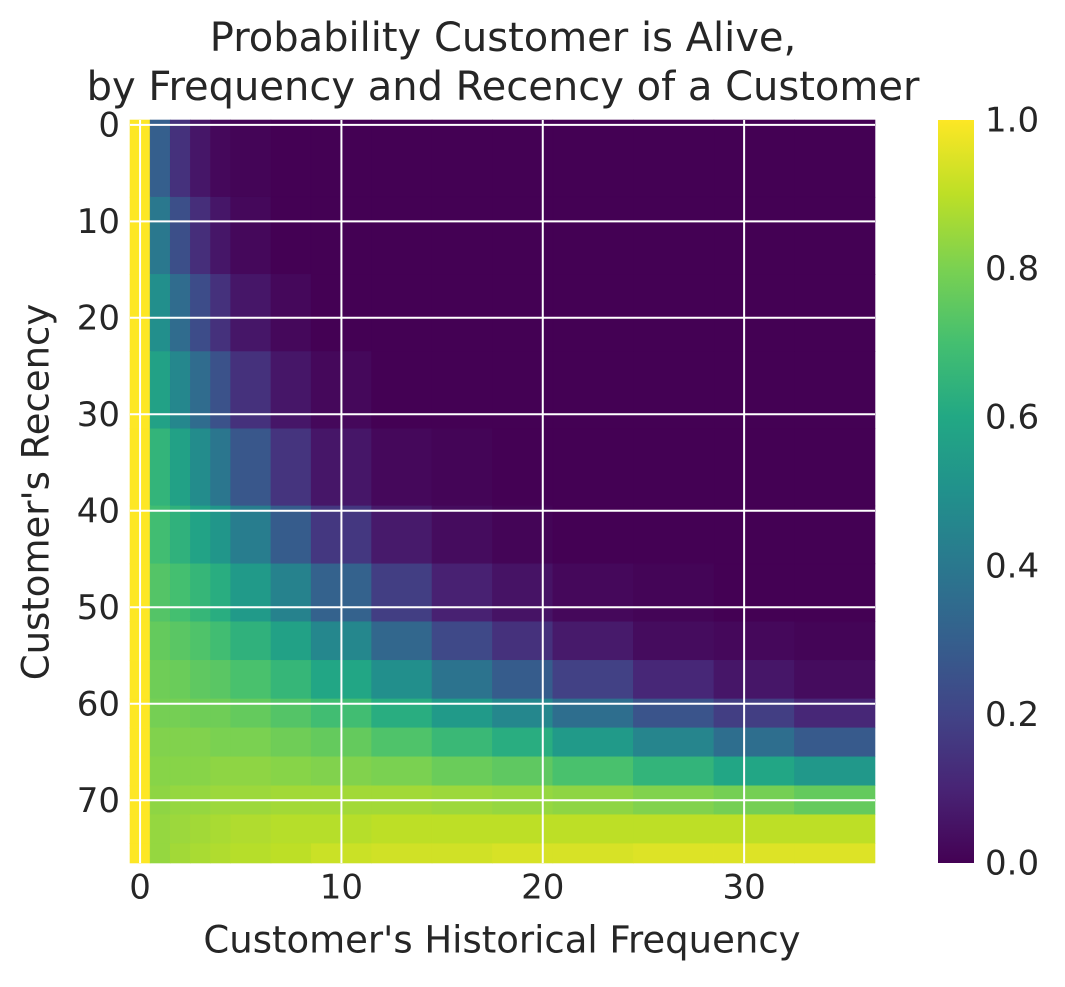 The width and height of the screenshot is (1065, 987). What do you see at coordinates (503, 38) in the screenshot?
I see `chart-title: Probability Customer is Alive,` at bounding box center [503, 38].